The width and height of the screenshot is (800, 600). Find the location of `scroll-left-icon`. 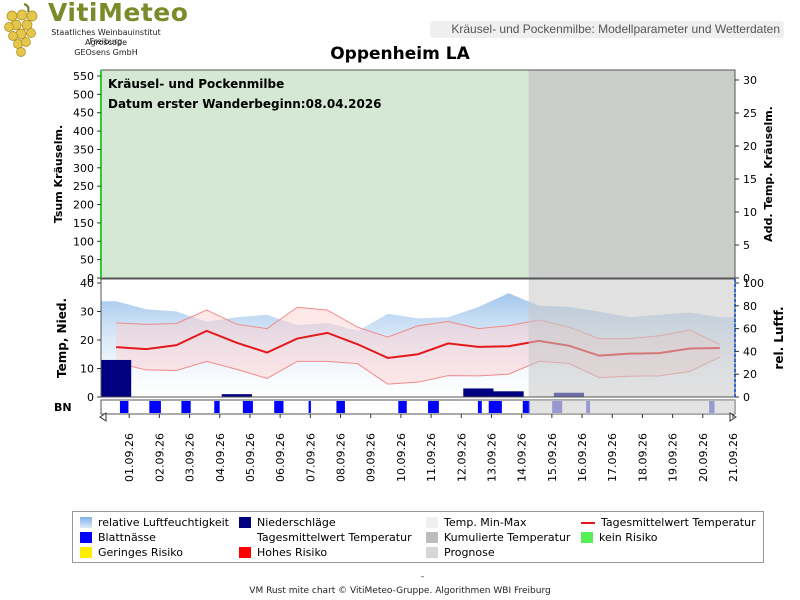

scroll-left-icon is located at coordinates (103, 417).